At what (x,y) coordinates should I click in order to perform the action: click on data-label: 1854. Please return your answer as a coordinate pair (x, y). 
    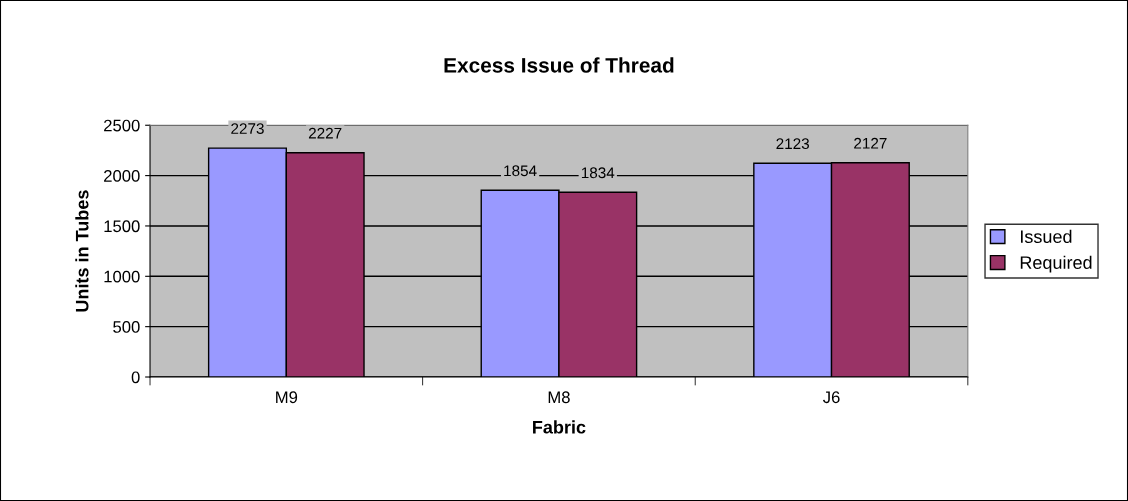
    Looking at the image, I should click on (520, 171).